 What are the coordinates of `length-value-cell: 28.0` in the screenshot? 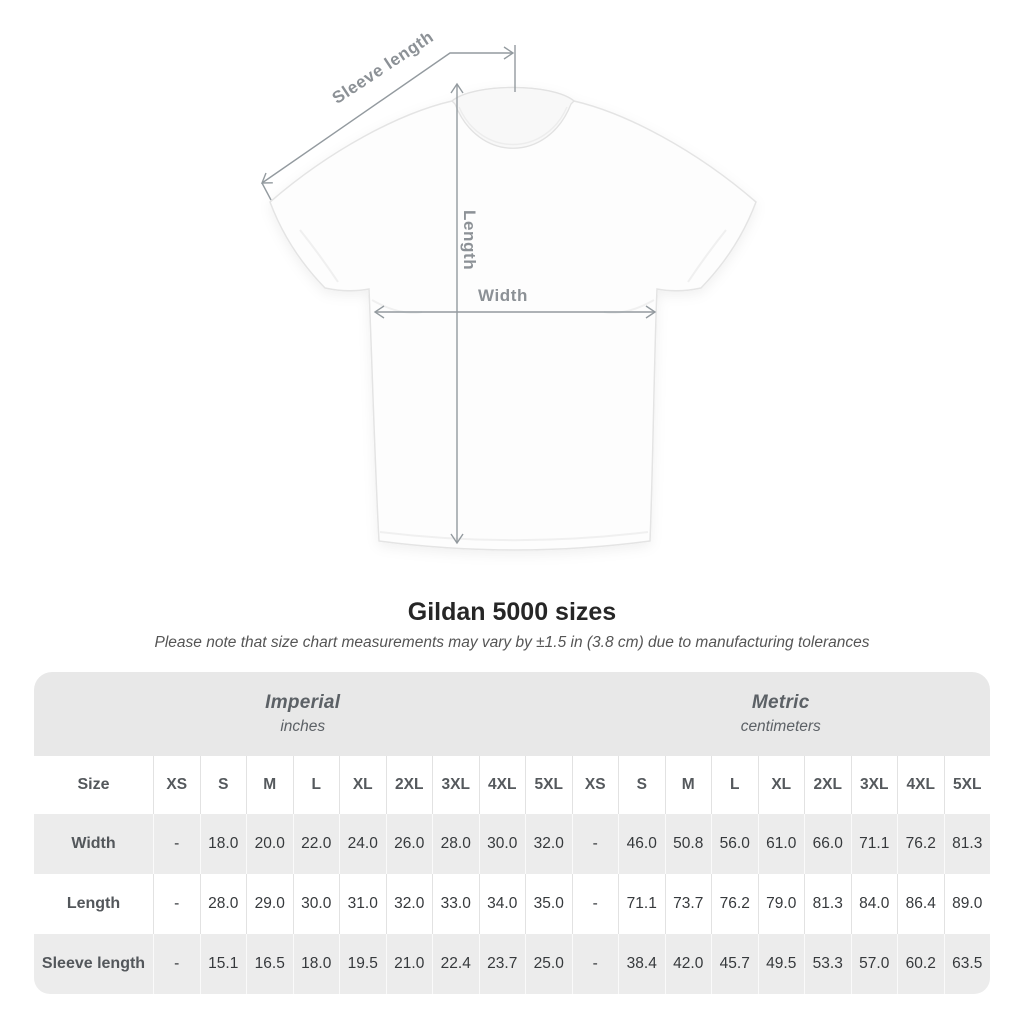 It's located at (223, 904).